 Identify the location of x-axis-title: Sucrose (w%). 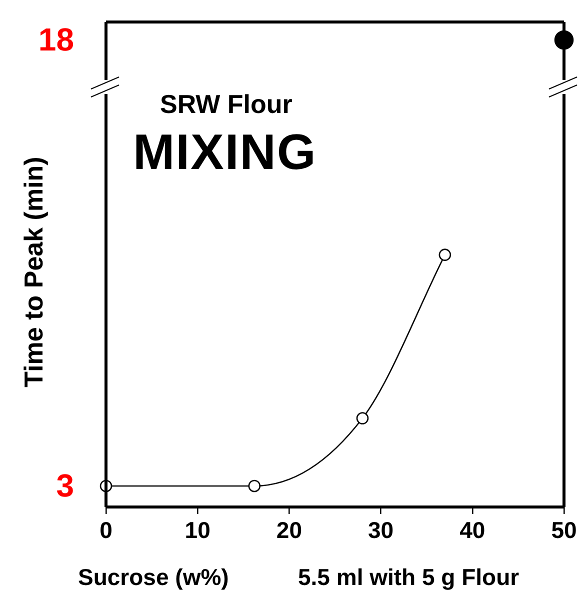
(153, 577).